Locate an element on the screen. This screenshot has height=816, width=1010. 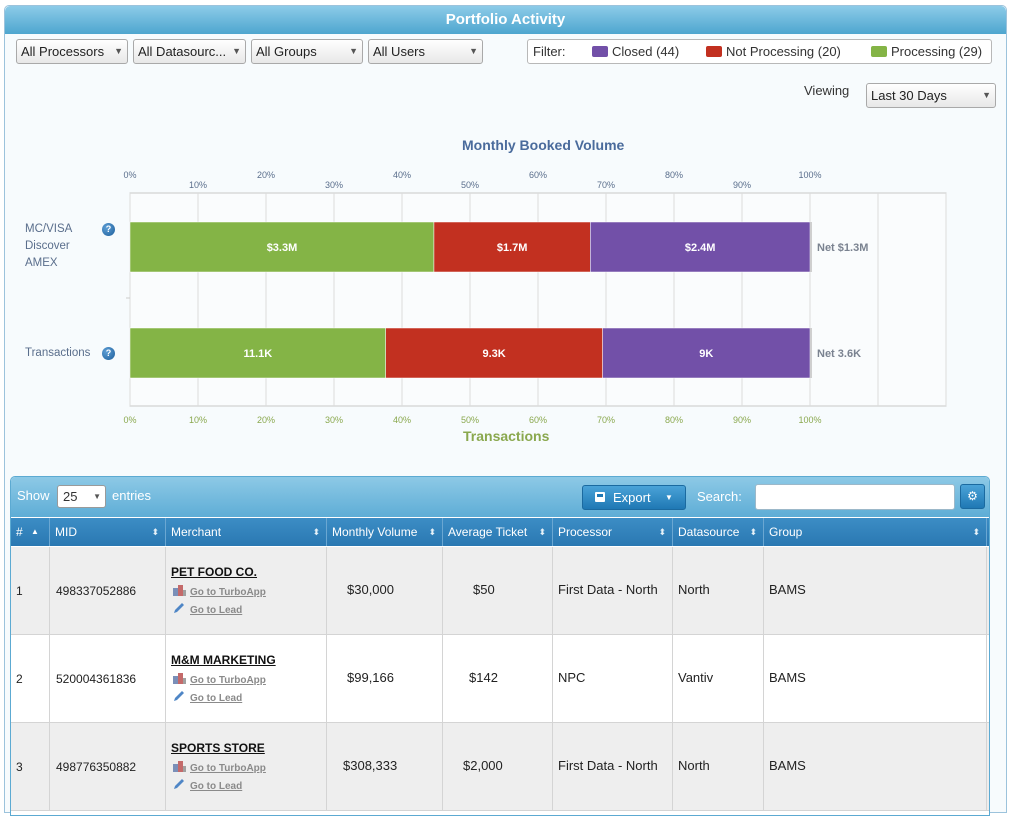
user-select: All Users ▼ is located at coordinates (425, 51).